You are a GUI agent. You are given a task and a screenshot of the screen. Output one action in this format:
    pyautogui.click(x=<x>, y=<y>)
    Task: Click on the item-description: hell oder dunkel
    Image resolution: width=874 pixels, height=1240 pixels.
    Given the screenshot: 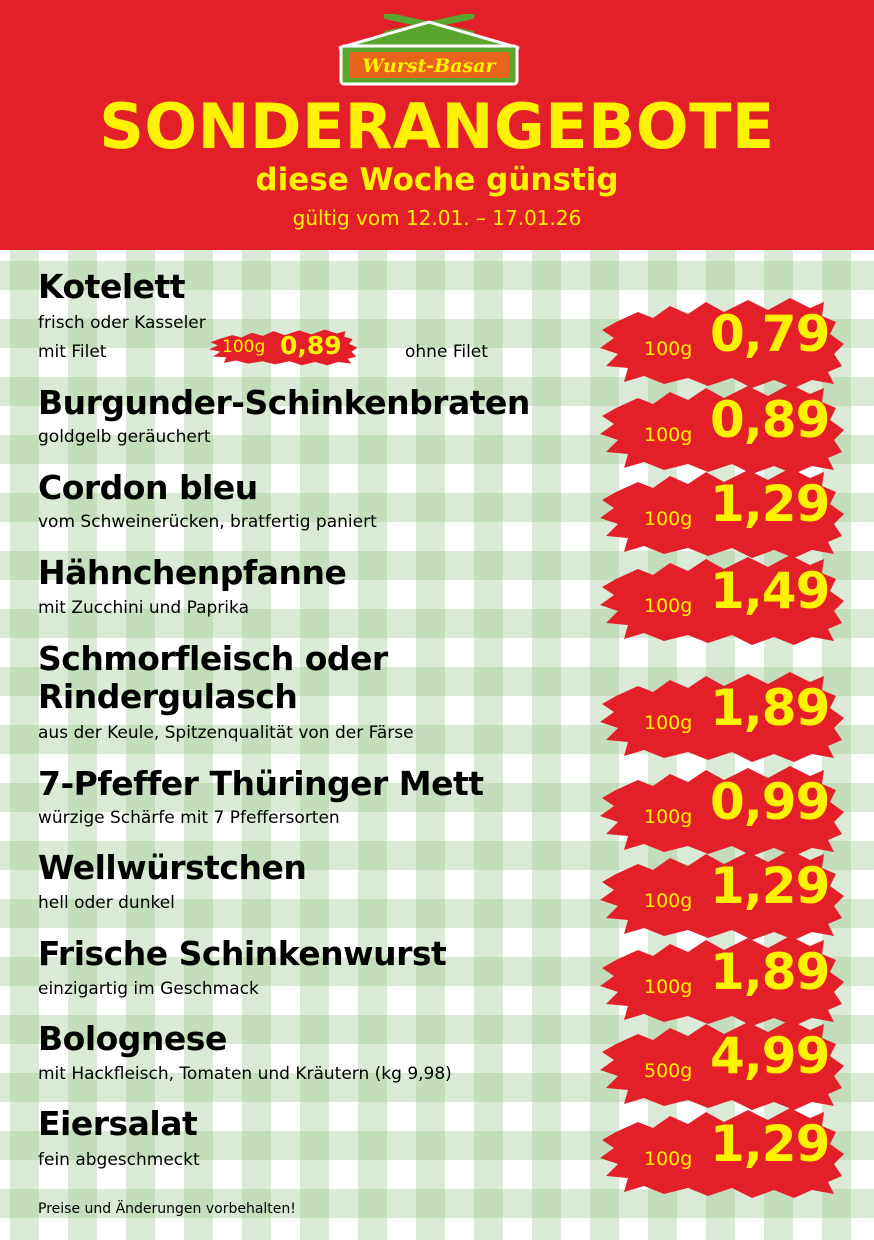 What is the action you would take?
    pyautogui.click(x=106, y=903)
    